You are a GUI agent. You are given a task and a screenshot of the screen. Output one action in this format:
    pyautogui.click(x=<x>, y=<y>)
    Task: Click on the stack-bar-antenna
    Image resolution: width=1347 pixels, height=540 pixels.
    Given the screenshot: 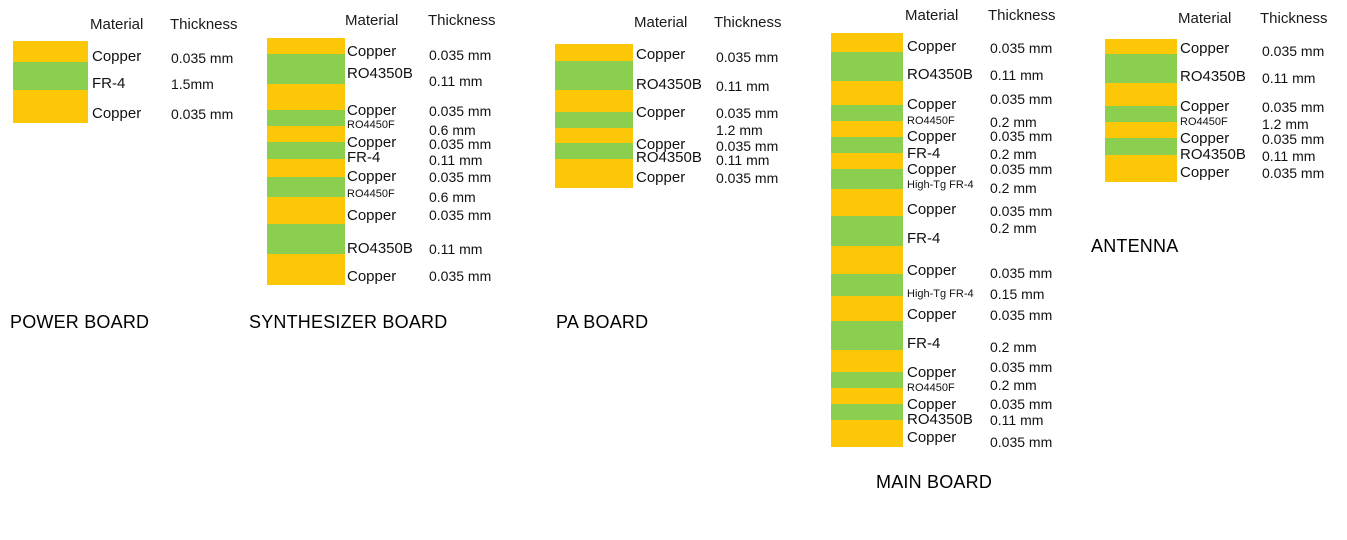 What is the action you would take?
    pyautogui.click(x=1141, y=110)
    